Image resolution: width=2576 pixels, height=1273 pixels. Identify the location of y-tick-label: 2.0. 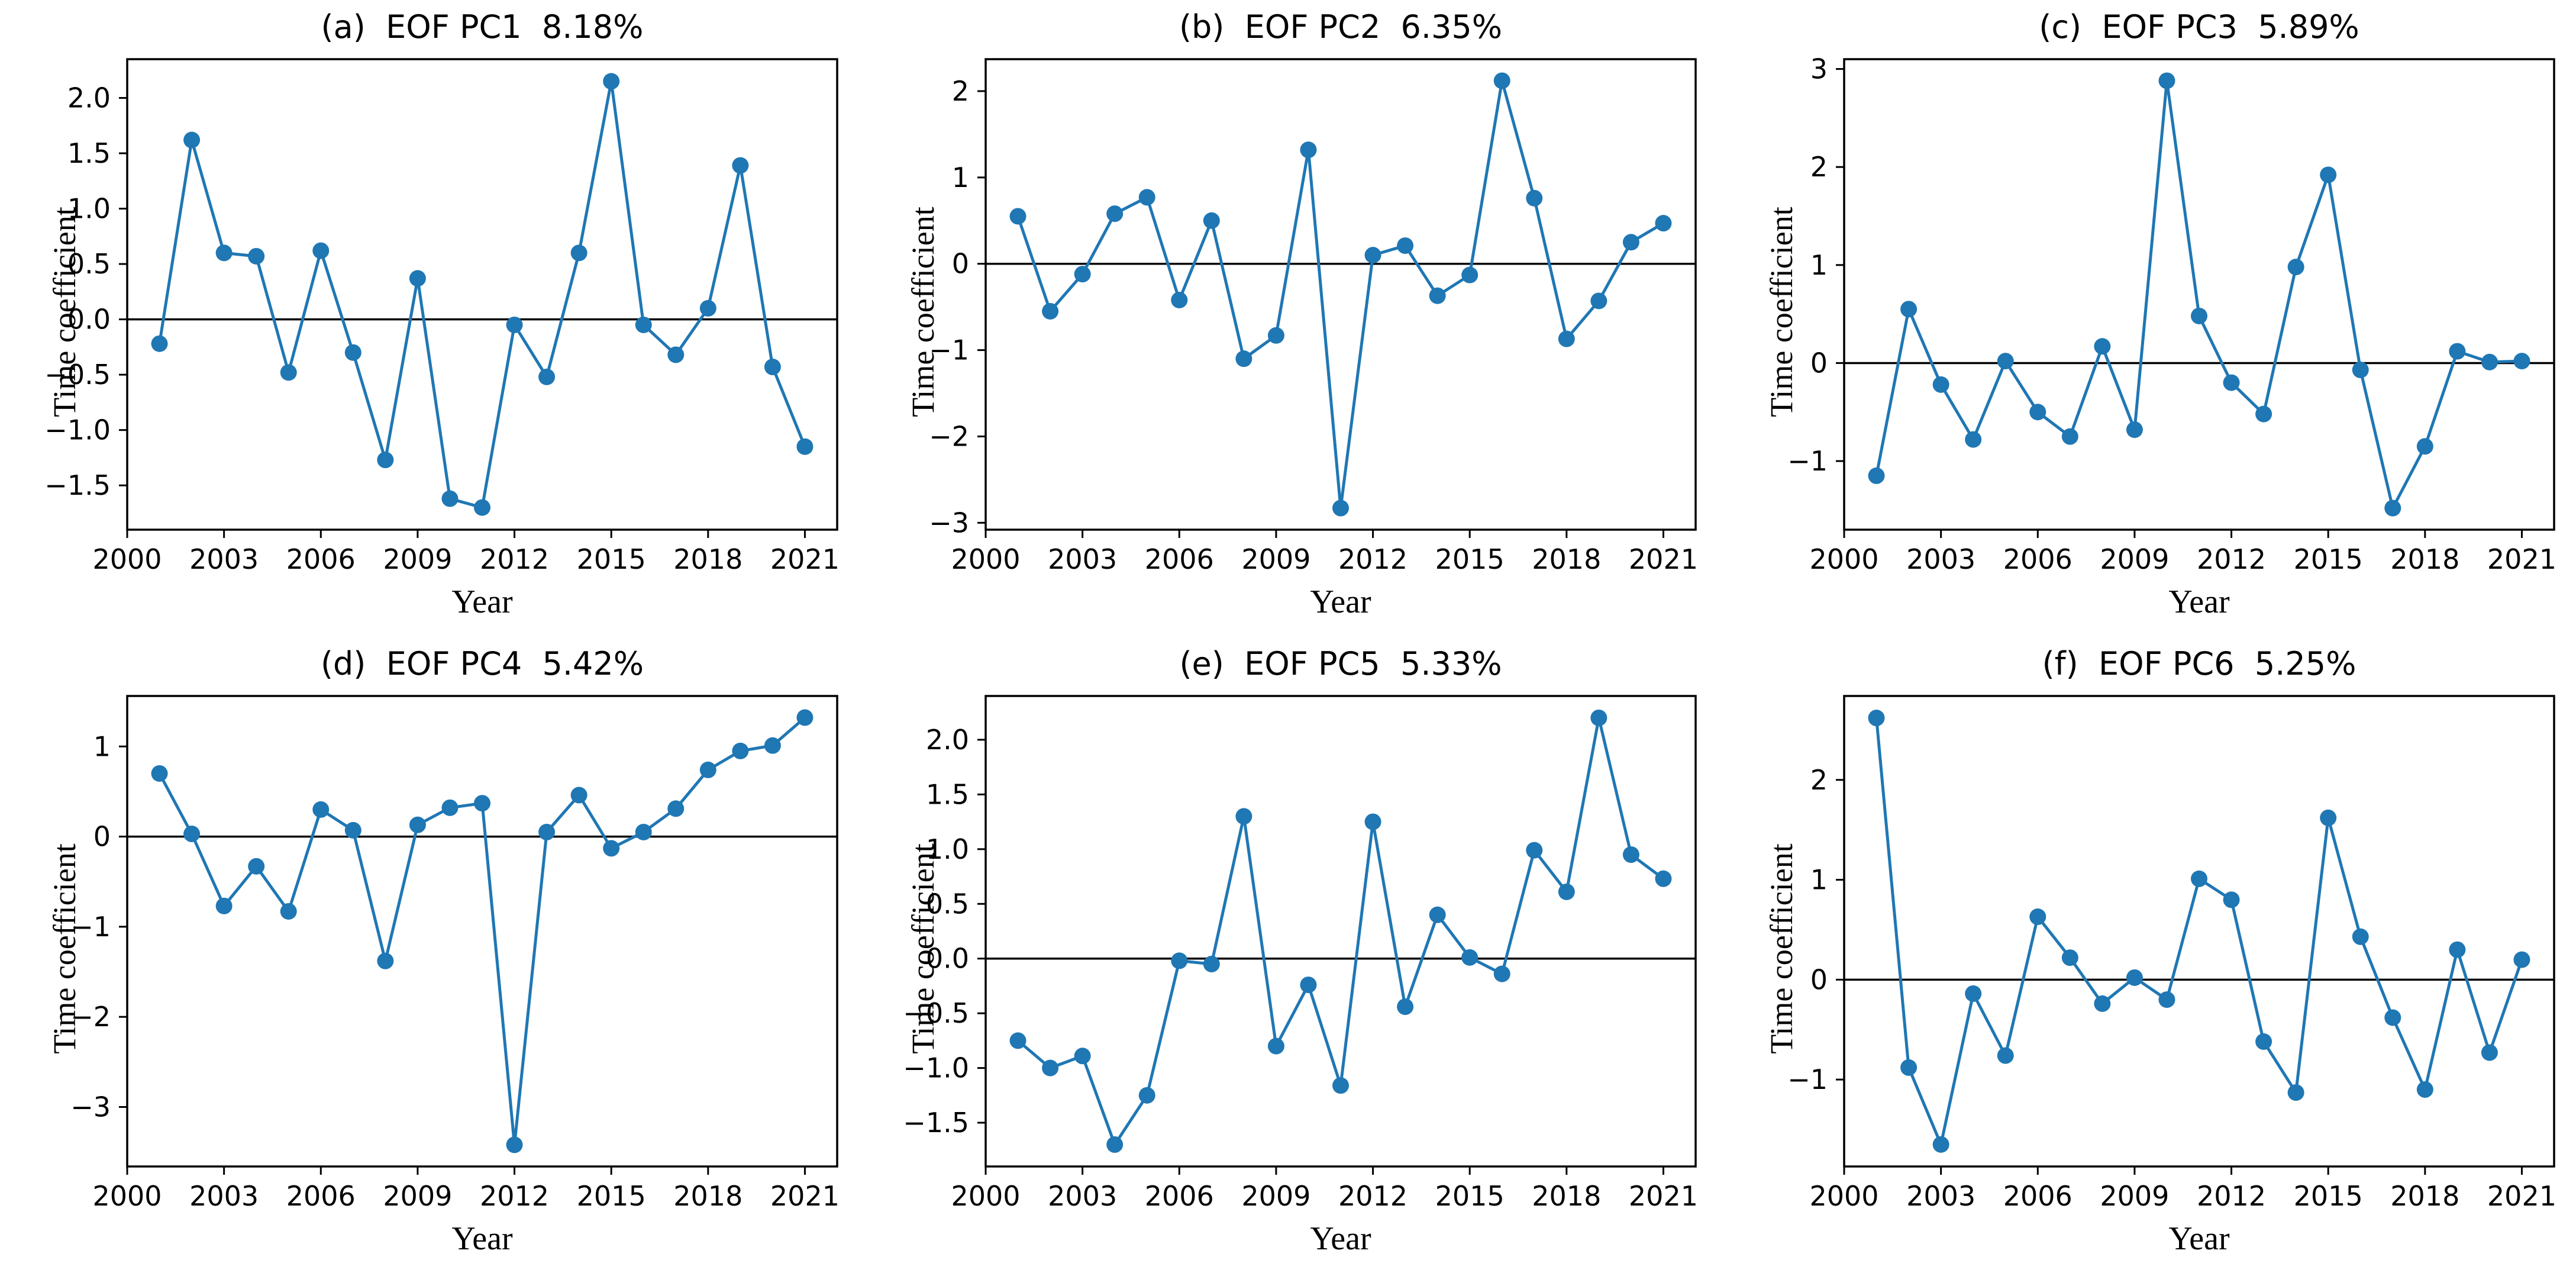
(89, 98).